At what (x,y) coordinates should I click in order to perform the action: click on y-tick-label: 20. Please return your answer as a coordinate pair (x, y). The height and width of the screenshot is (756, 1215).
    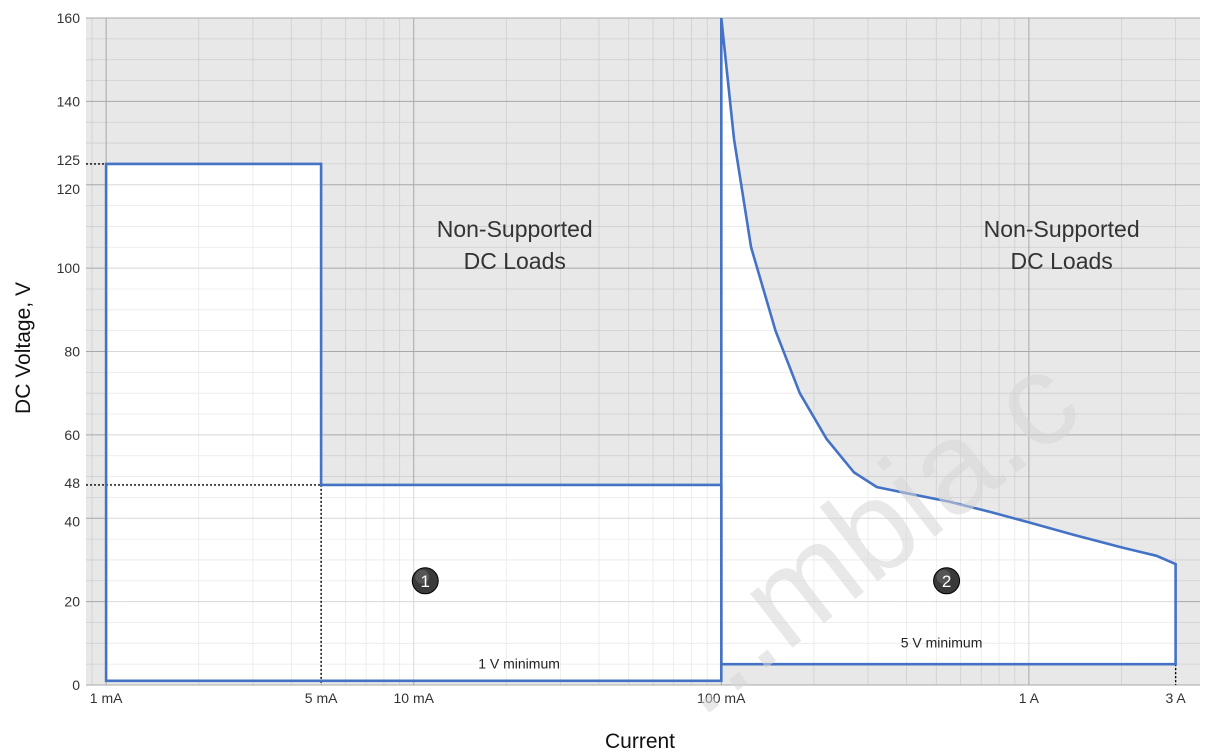
    Looking at the image, I should click on (72, 602).